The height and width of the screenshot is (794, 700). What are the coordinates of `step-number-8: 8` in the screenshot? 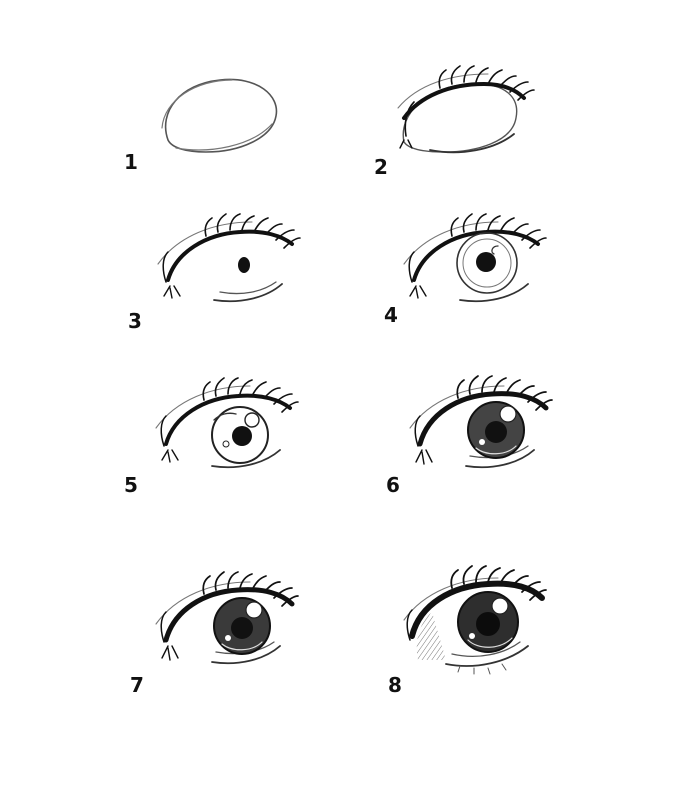 It's located at (395, 685).